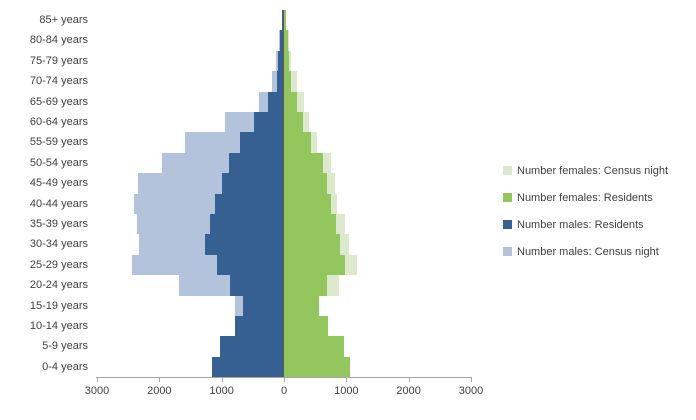 The height and width of the screenshot is (420, 696). I want to click on y-axis-label: 10-14 years, so click(58, 326).